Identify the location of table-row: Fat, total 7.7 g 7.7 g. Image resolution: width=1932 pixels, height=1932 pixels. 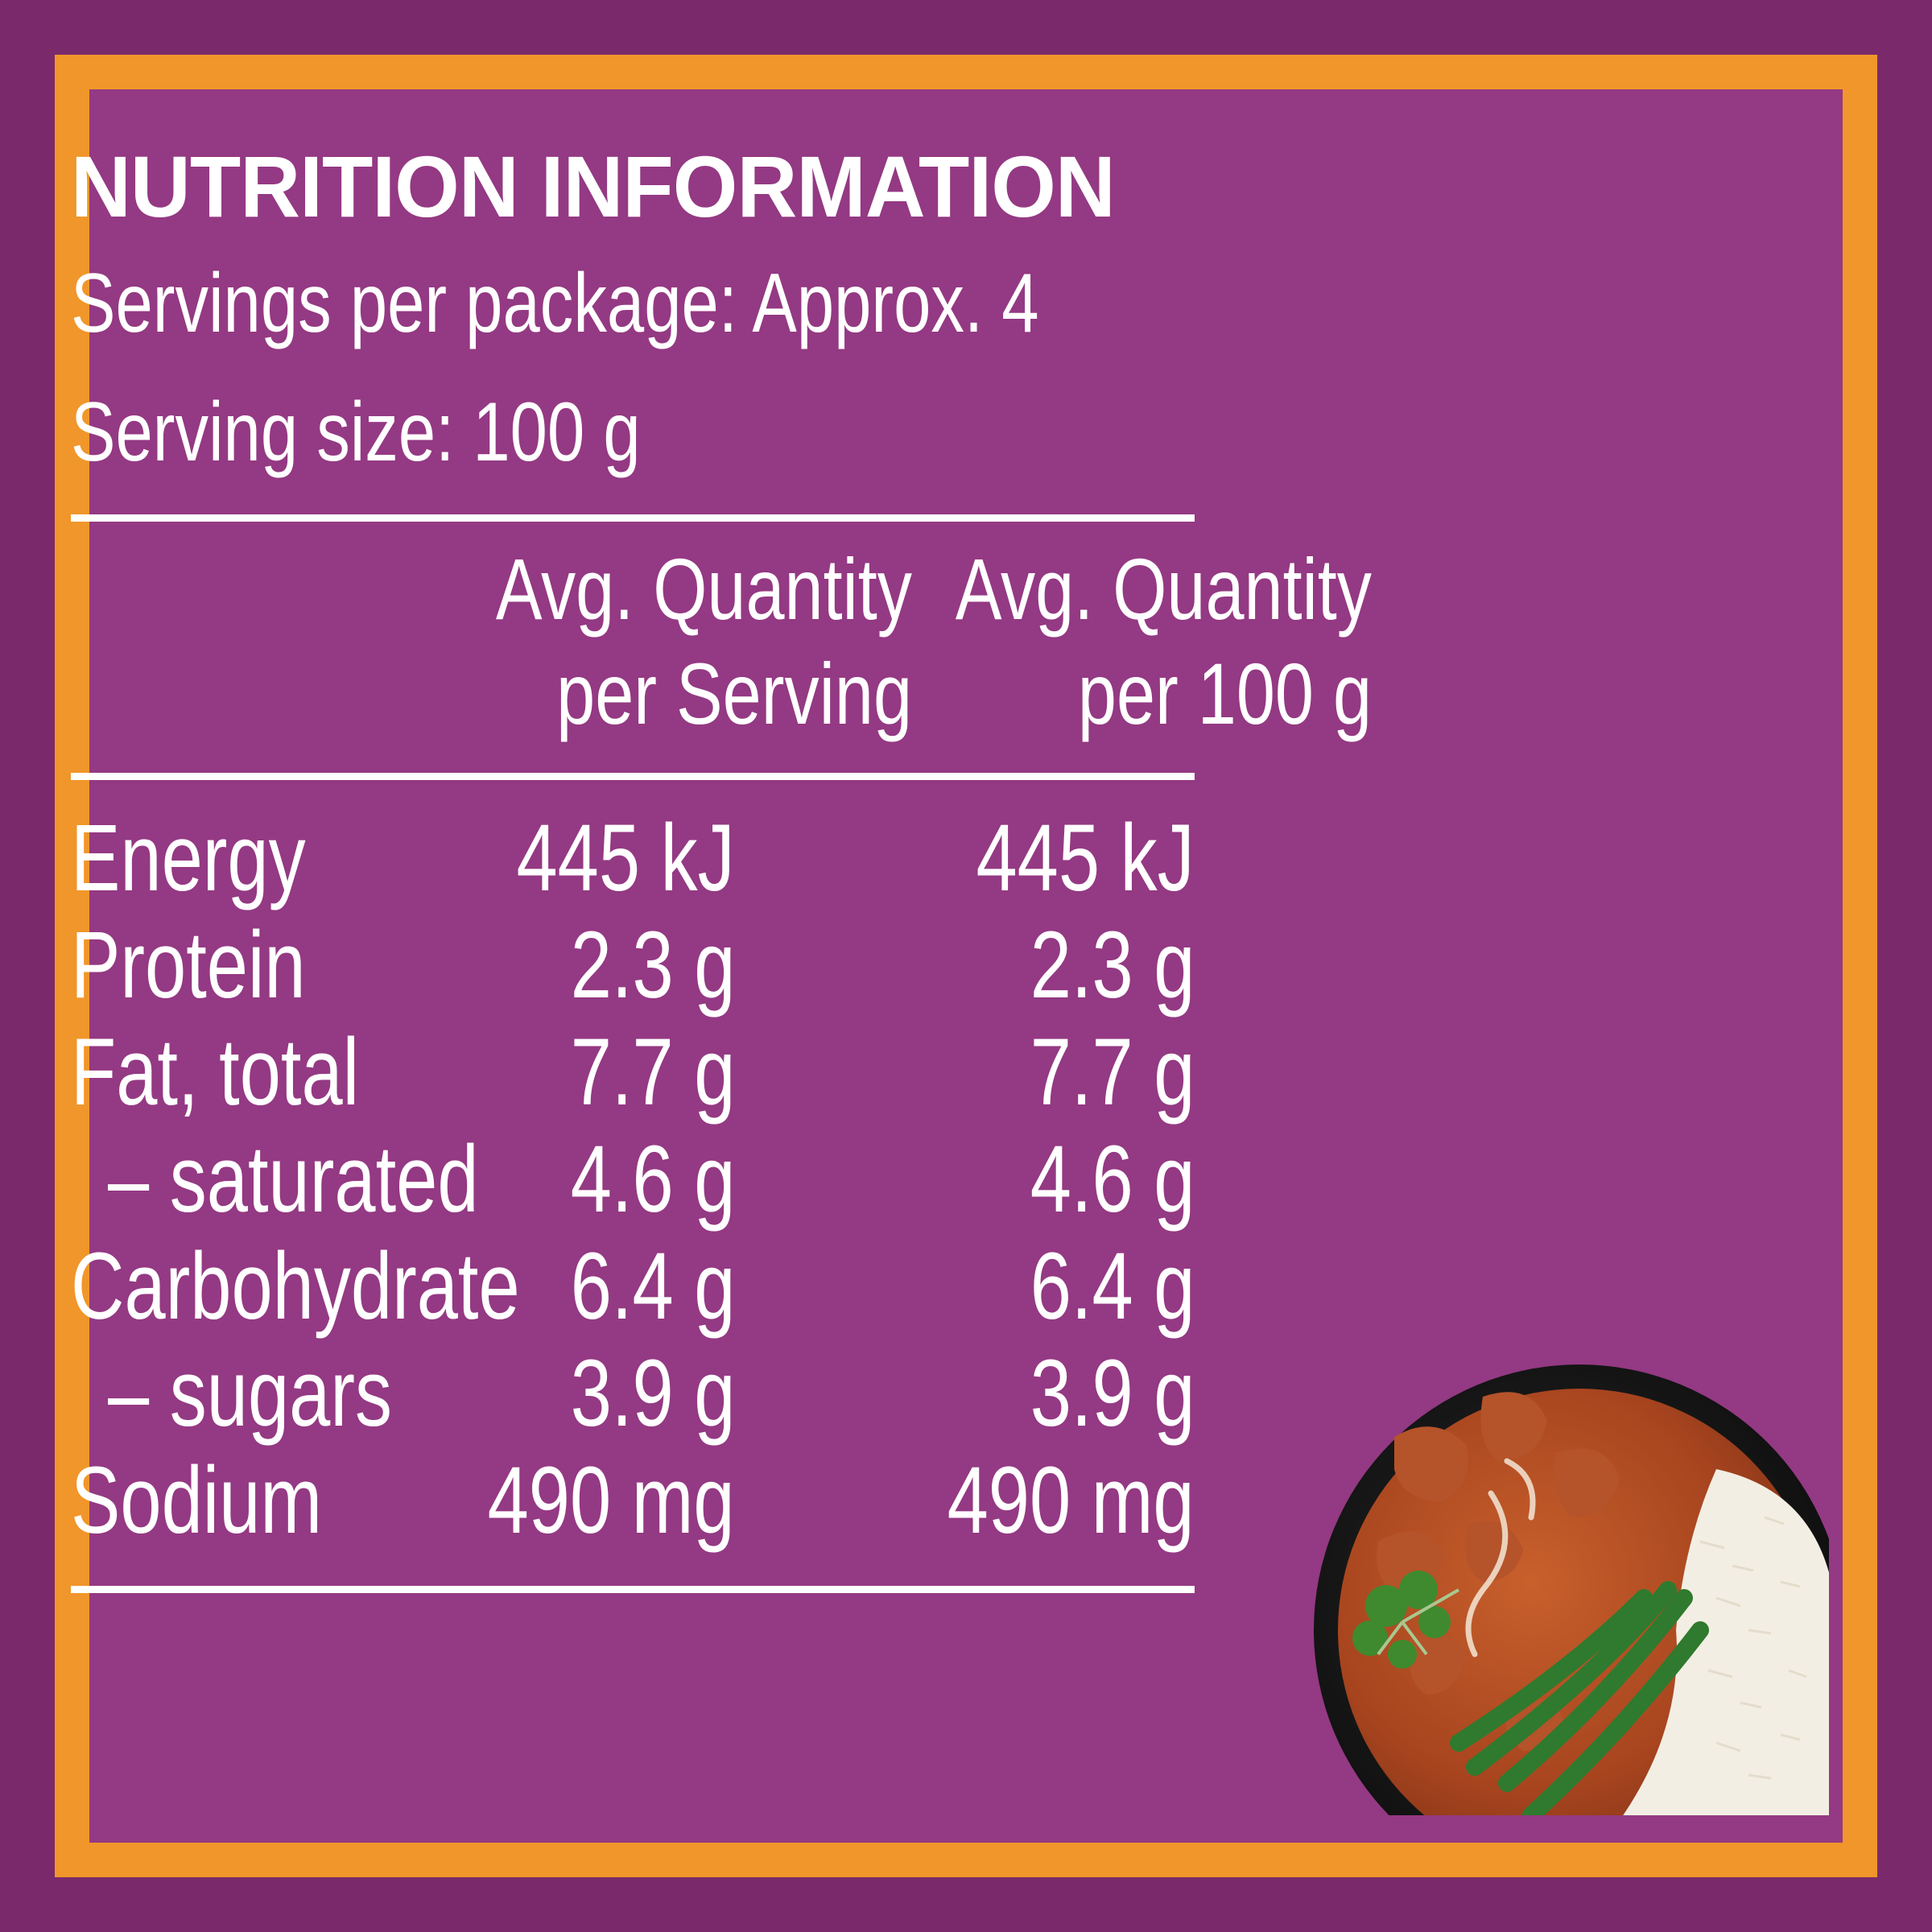
(633, 1072).